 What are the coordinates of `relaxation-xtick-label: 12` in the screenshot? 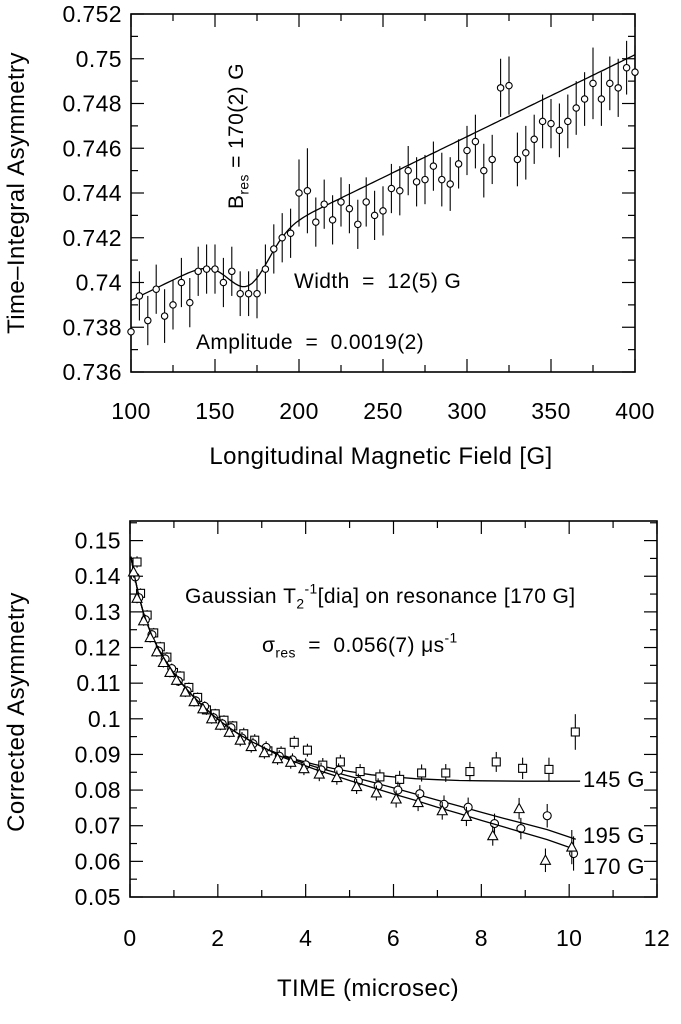 It's located at (657, 938).